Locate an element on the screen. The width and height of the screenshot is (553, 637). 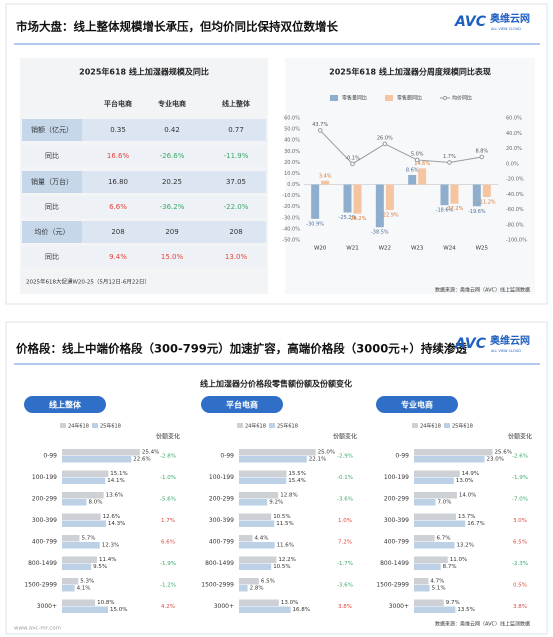
y2-tick-label: 0.0% is located at coordinates (512, 164).